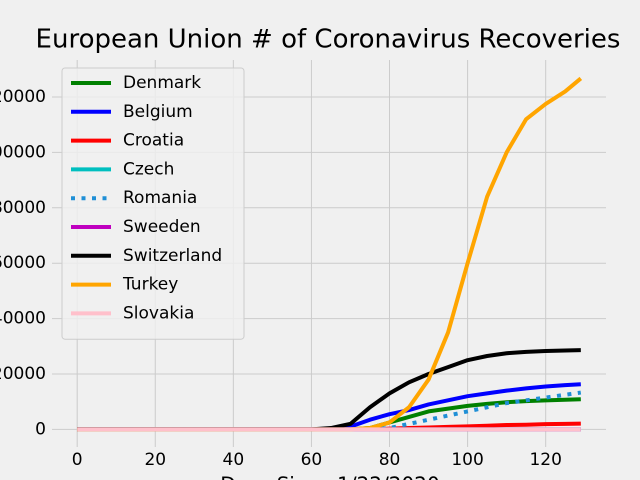 The image size is (640, 480). I want to click on y-tick-label: 100000, so click(23, 152).